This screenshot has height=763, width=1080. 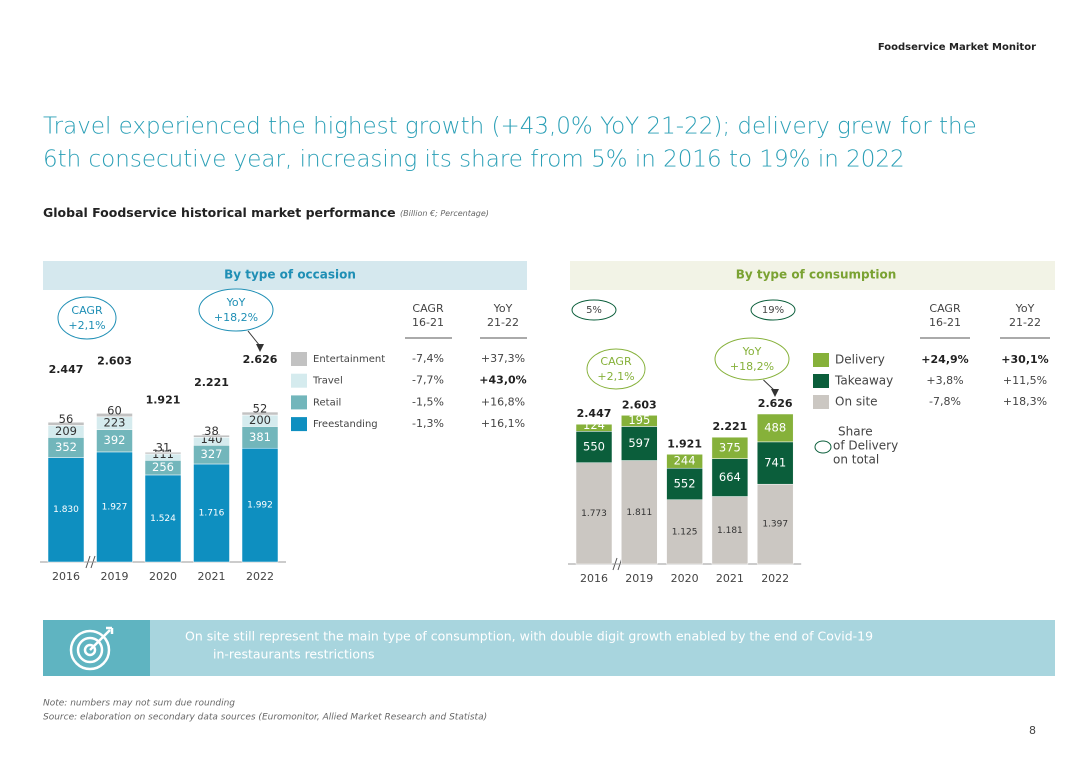 I want to click on value-label: 1.927, so click(x=115, y=507).